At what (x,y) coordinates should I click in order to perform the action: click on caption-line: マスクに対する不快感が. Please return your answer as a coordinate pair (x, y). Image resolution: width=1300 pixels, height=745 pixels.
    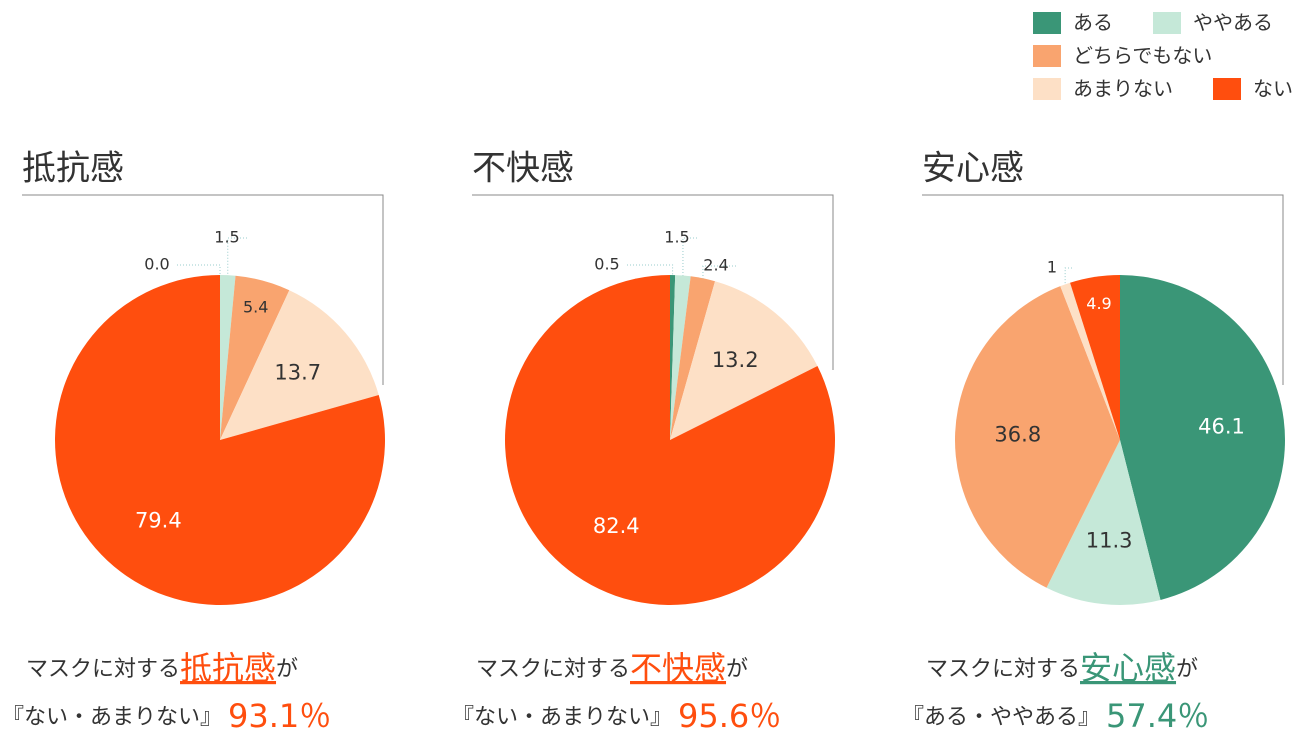
    Looking at the image, I should click on (612, 668).